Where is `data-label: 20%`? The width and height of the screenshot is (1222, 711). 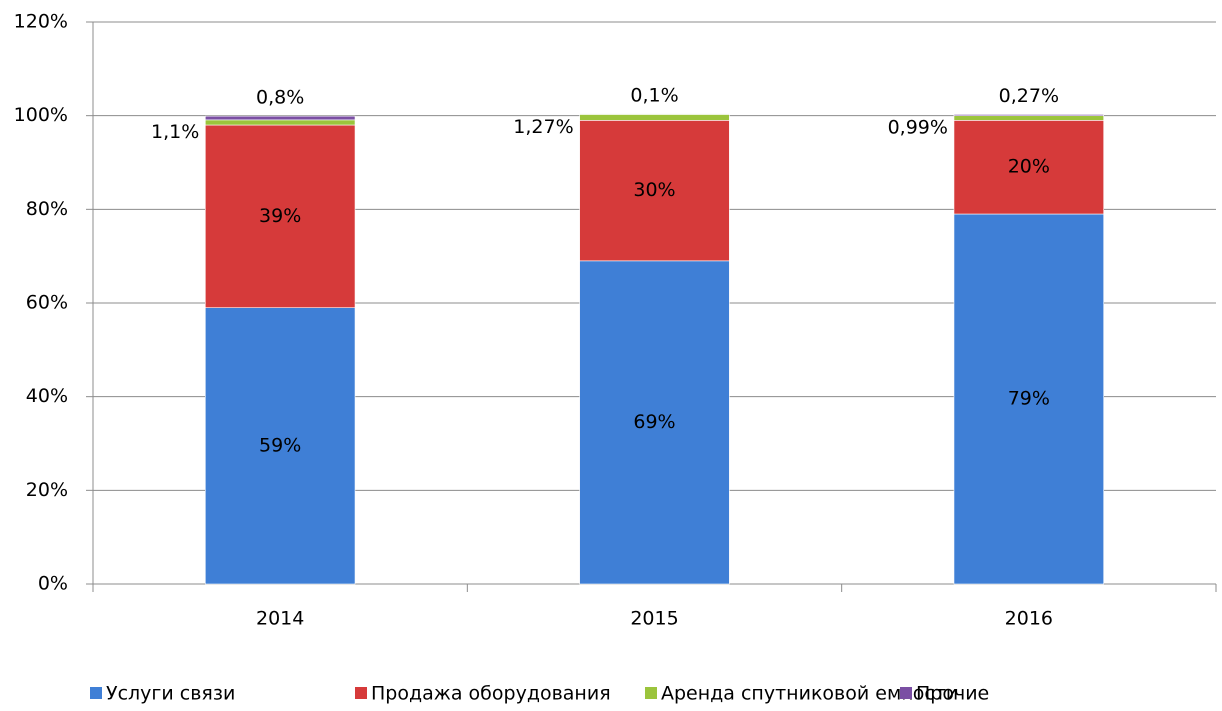 data-label: 20% is located at coordinates (1029, 167).